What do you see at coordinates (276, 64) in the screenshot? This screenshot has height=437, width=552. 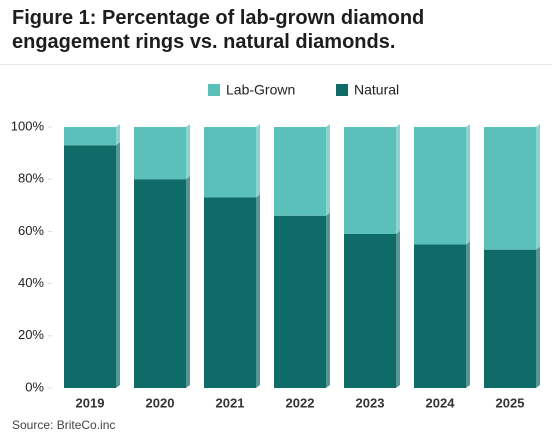 I see `header-divider` at bounding box center [276, 64].